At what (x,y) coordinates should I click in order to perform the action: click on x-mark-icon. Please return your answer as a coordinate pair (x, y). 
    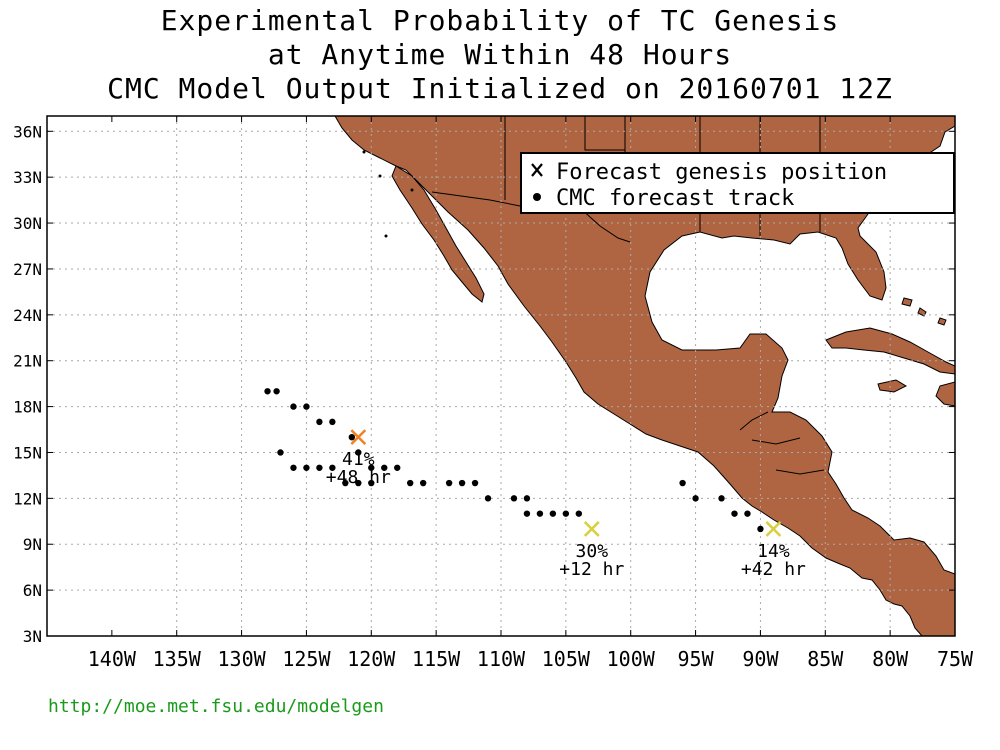
    Looking at the image, I should click on (537, 170).